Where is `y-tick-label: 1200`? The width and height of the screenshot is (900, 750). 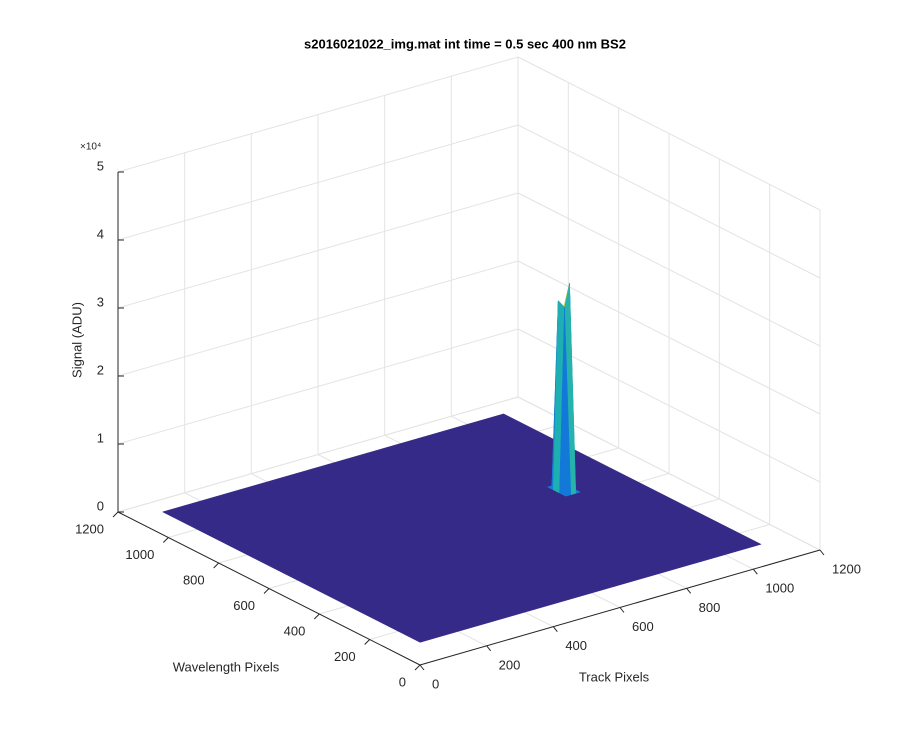 y-tick-label: 1200 is located at coordinates (89, 528).